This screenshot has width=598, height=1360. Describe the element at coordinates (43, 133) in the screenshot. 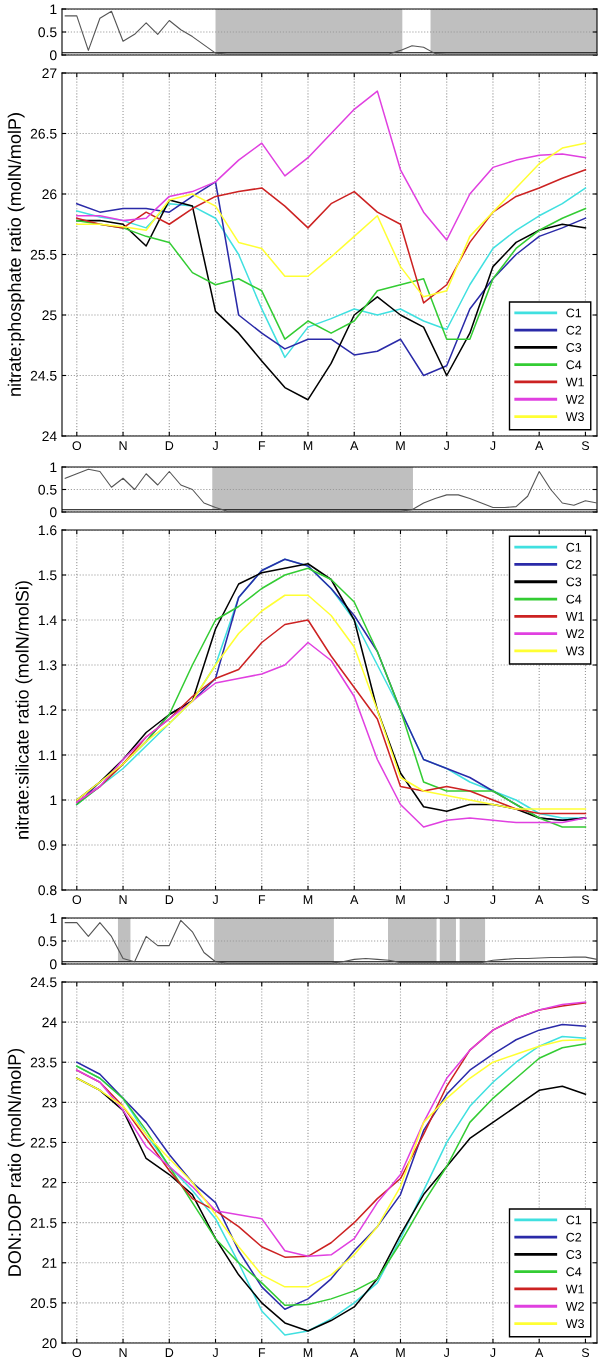

I see `y-tick-label: 26.5` at that location.